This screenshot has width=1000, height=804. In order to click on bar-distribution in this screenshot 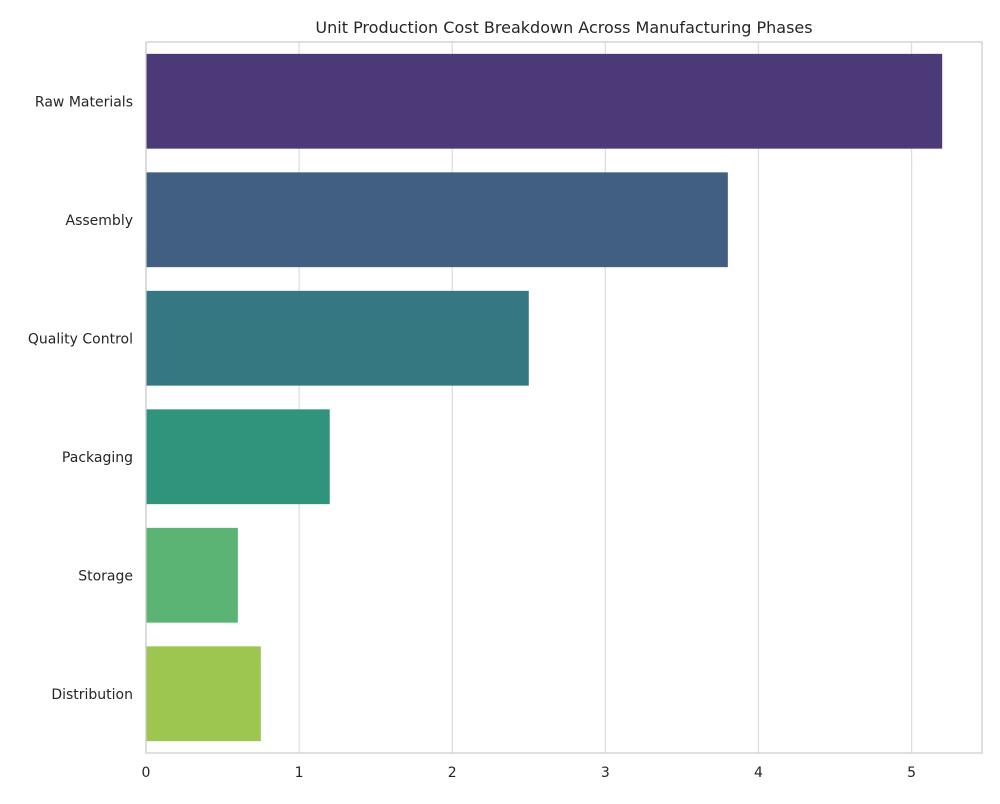, I will do `click(203, 694)`.